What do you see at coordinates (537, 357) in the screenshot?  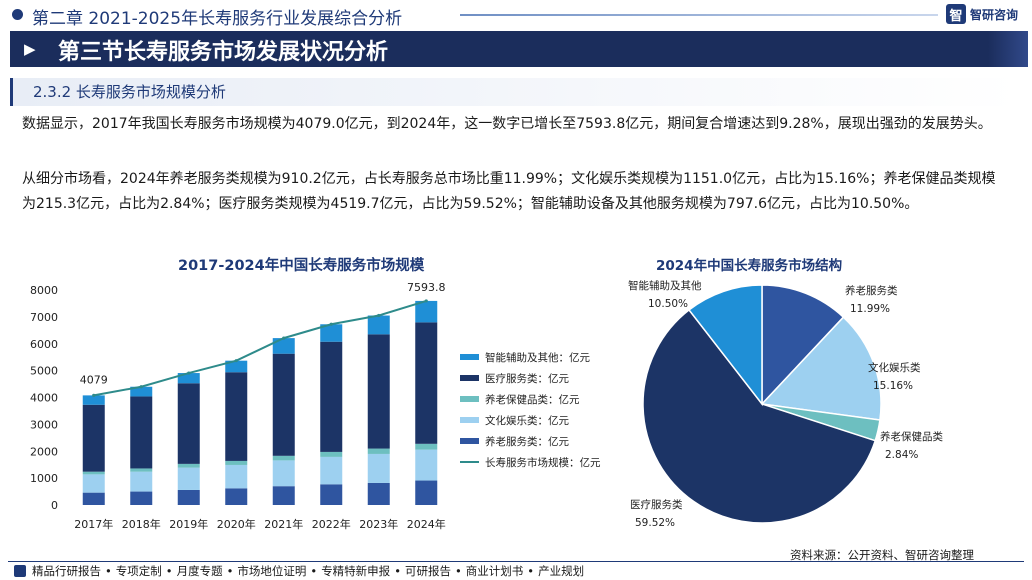 I see `legend-label: 智能辅助及其他：亿元` at bounding box center [537, 357].